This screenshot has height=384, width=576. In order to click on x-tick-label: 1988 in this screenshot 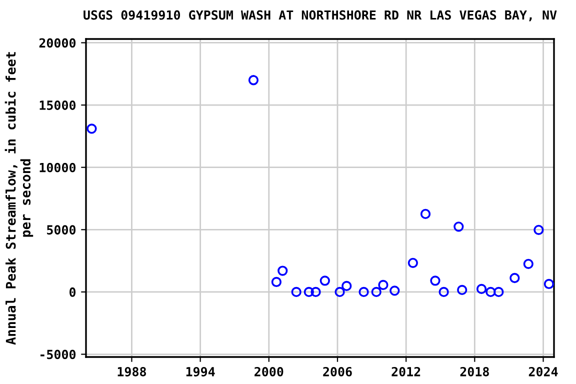, I will do `click(132, 371)`.